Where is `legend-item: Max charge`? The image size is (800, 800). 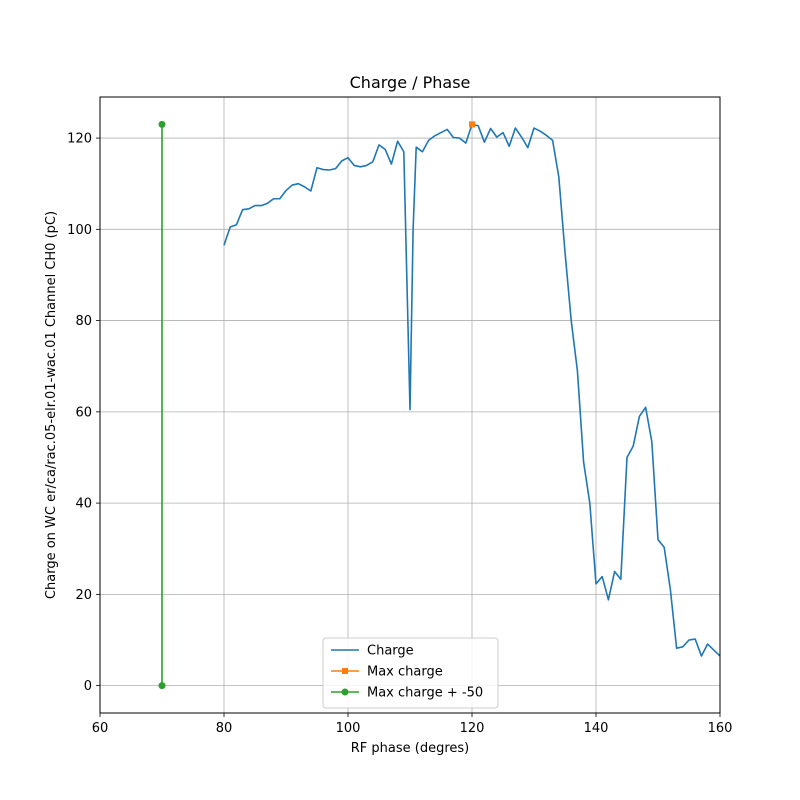
legend-item: Max charge is located at coordinates (387, 672).